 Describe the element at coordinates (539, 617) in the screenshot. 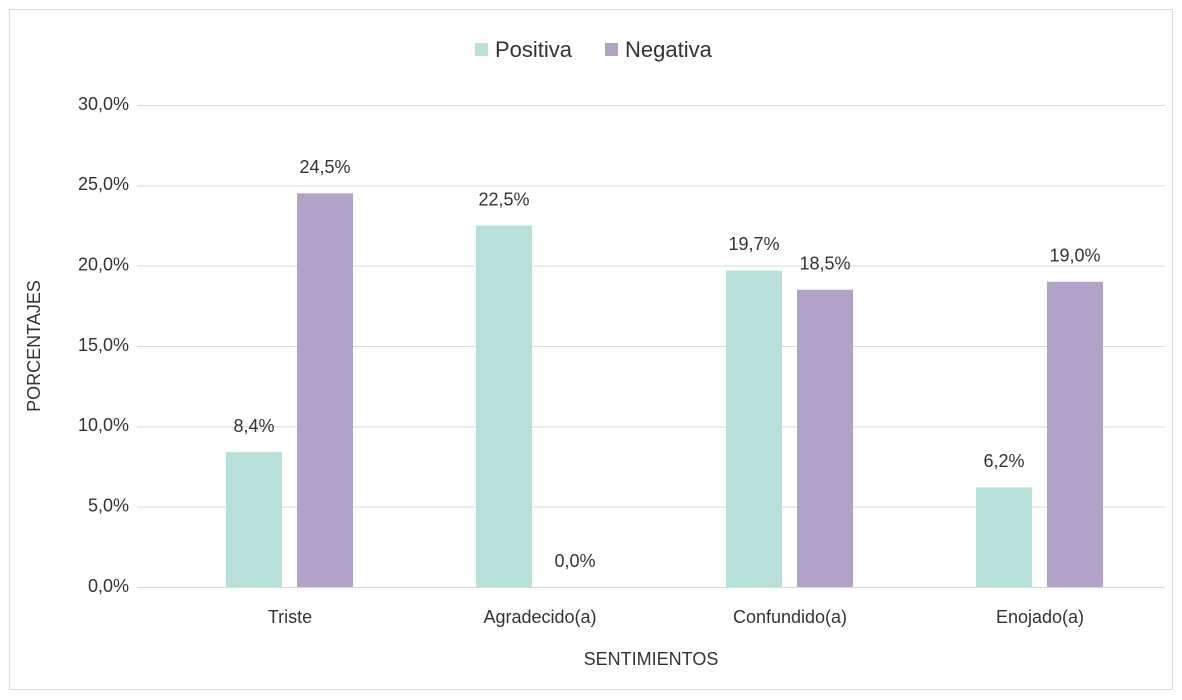

I see `x-tick-label: Agradecido(a)` at that location.